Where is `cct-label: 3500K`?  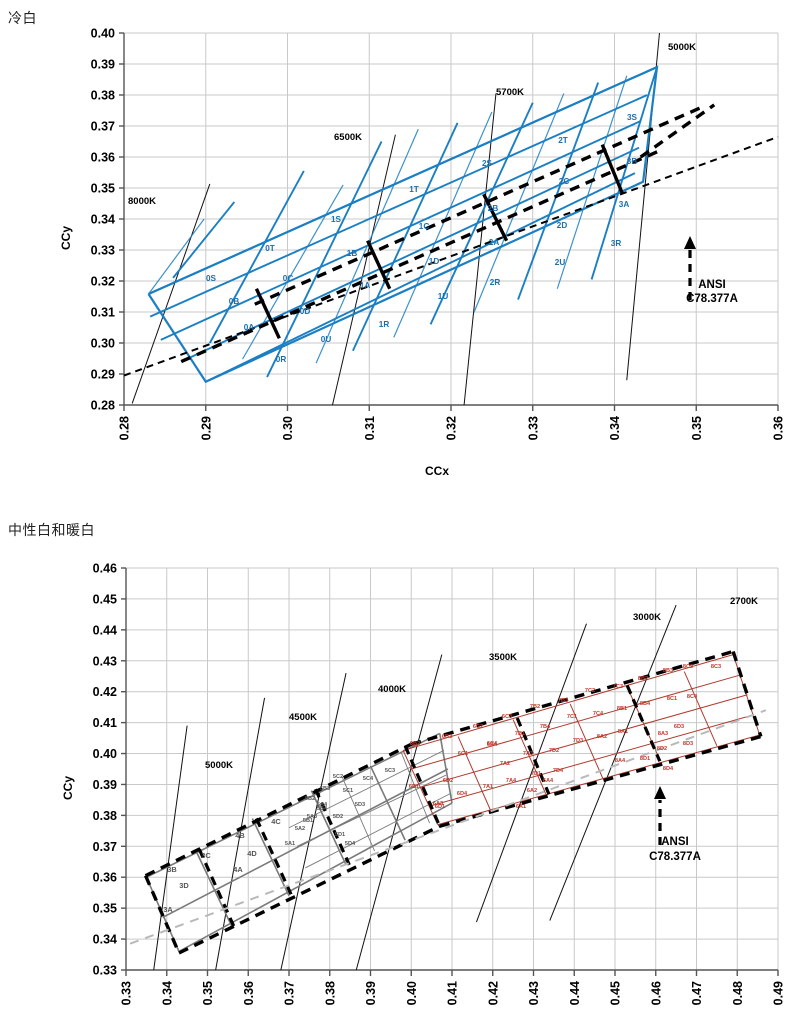
cct-label: 3500K is located at coordinates (503, 657).